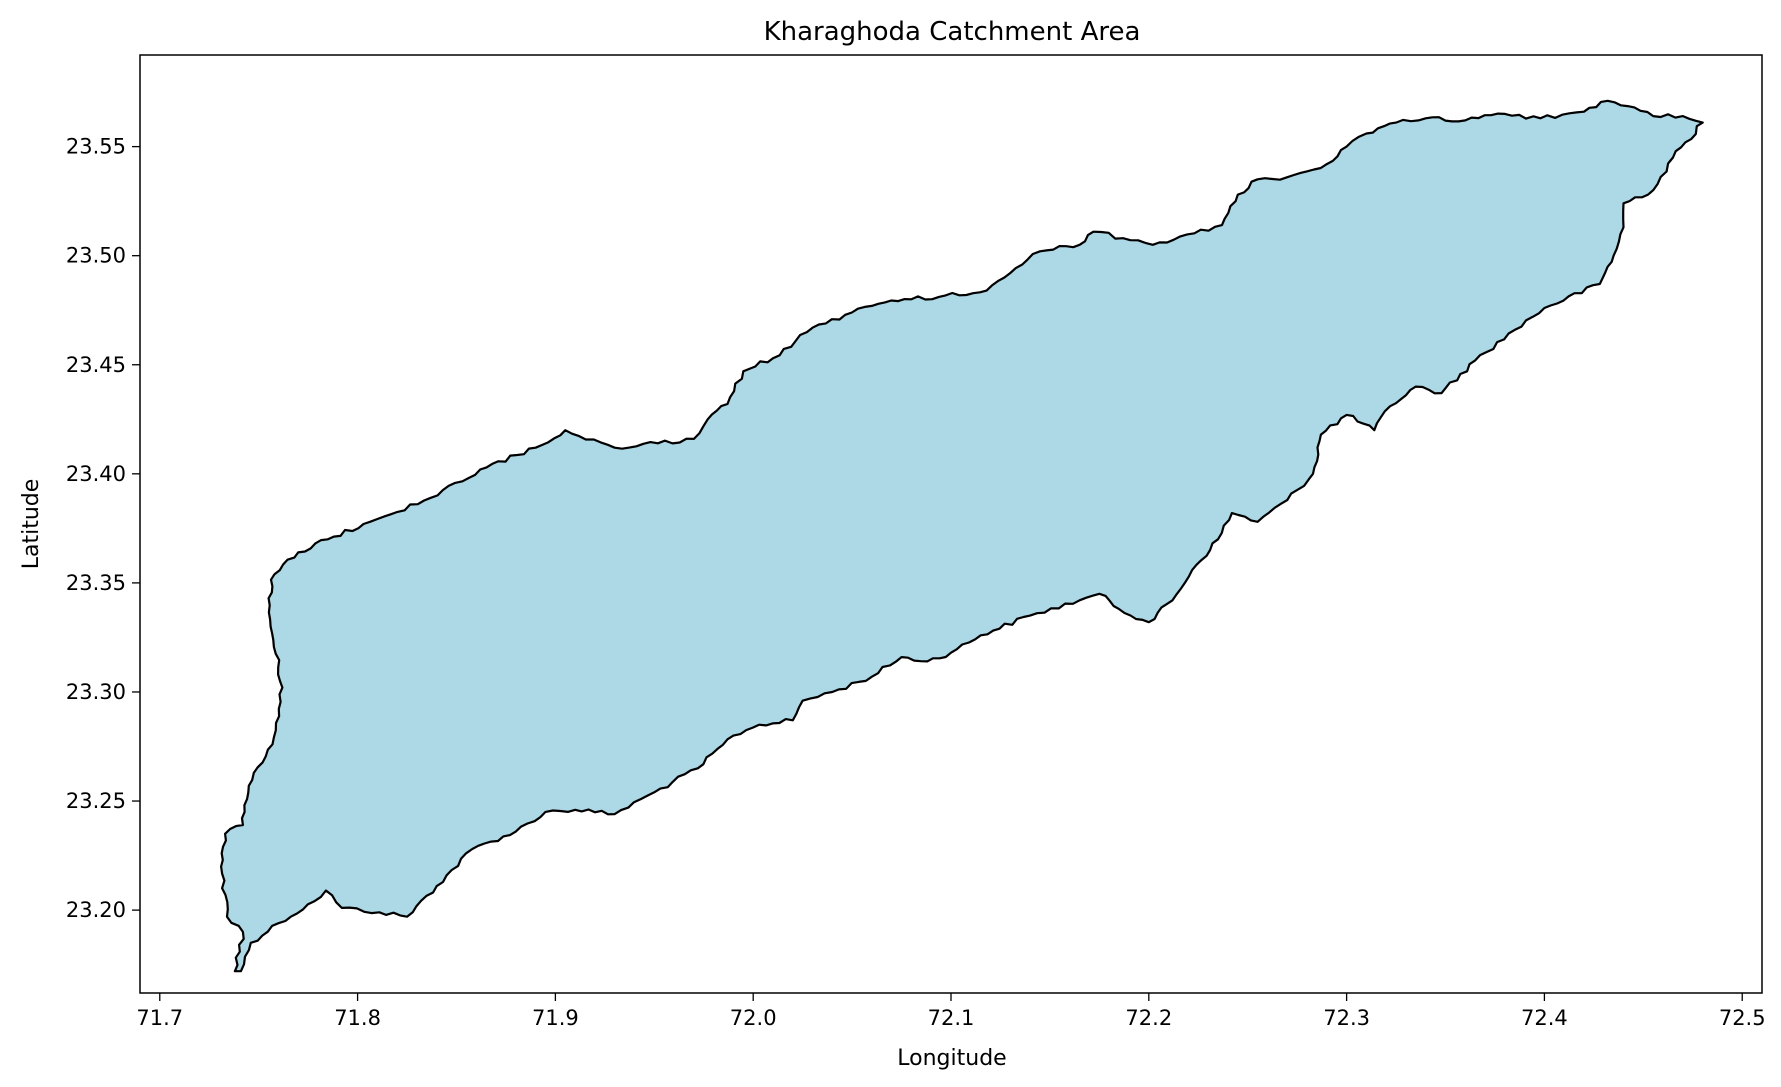 The height and width of the screenshot is (1087, 1781). Describe the element at coordinates (1148, 1018) in the screenshot. I see `x-tick-label: 72.2` at that location.